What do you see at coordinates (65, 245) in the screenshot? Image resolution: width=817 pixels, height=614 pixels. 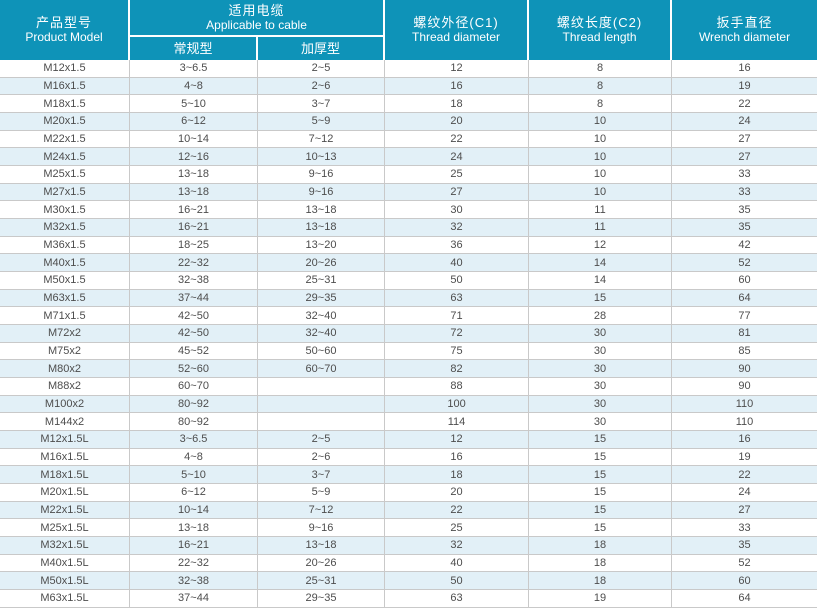 I see `cell-product-model: M36x1.5` at bounding box center [65, 245].